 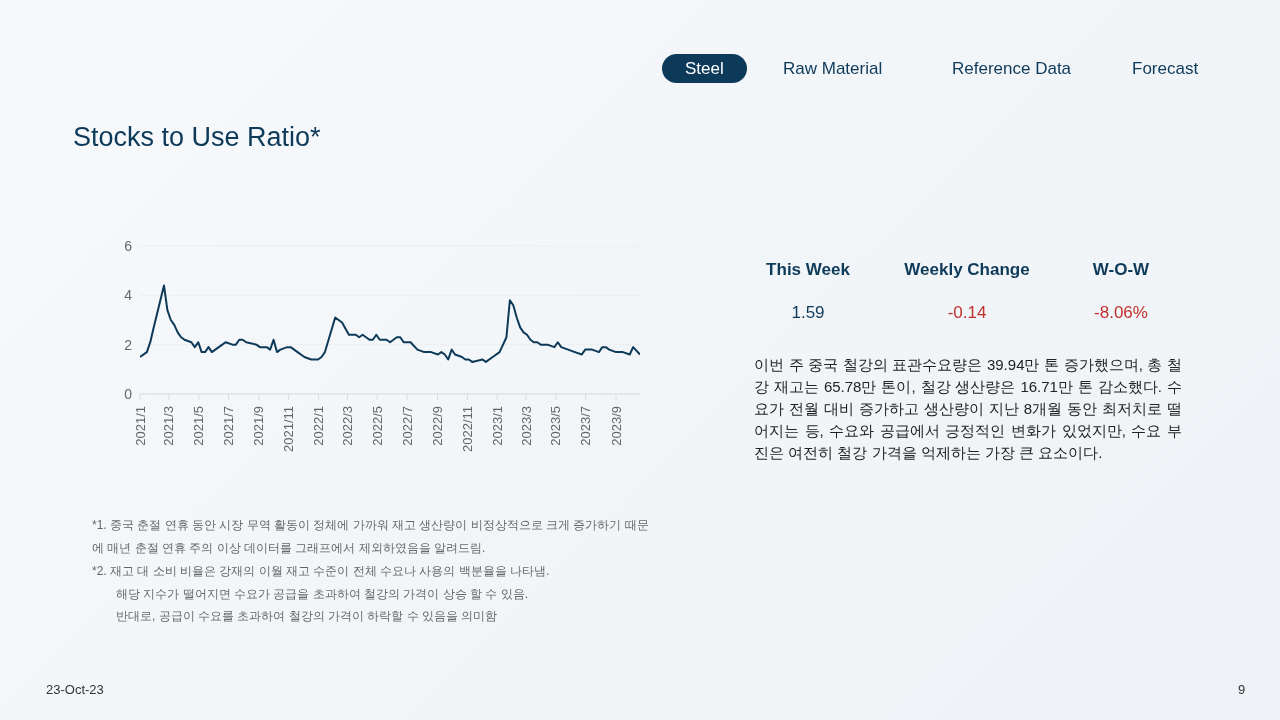 What do you see at coordinates (289, 429) in the screenshot?
I see `x-tick-label: 2021/11` at bounding box center [289, 429].